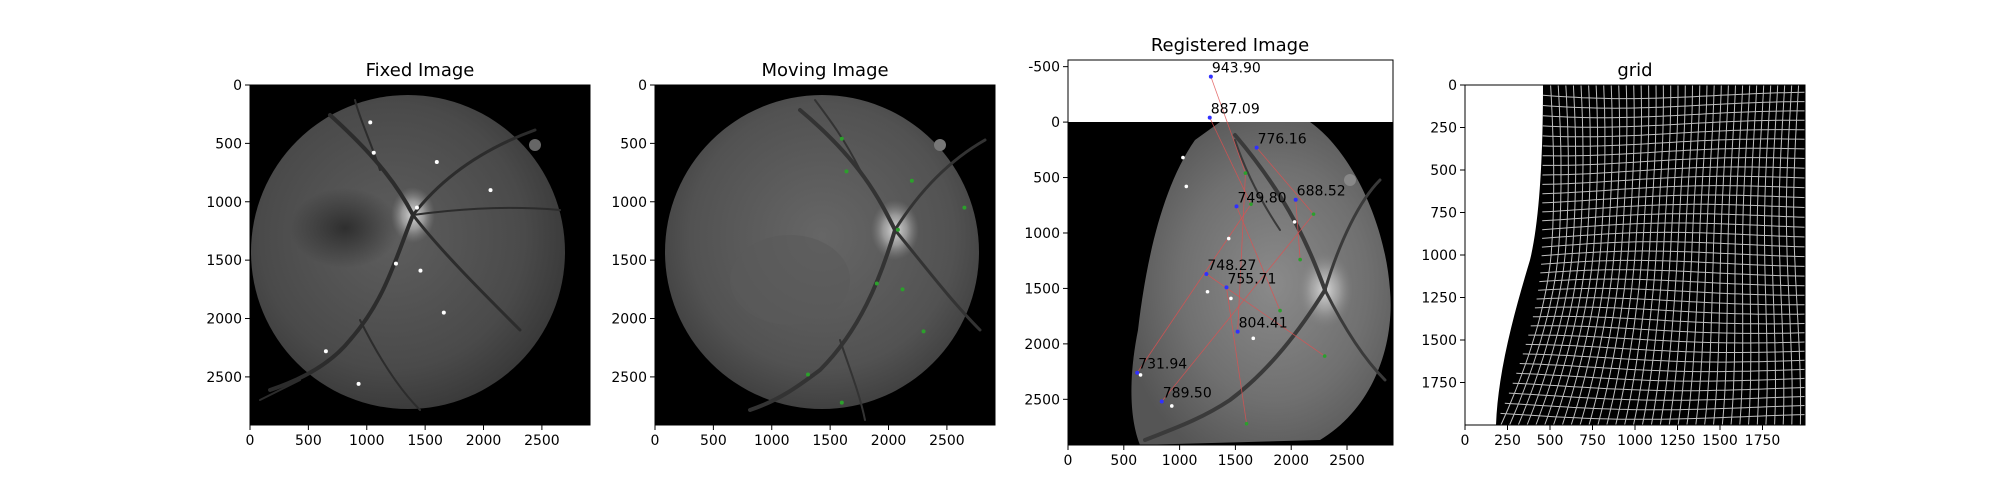  What do you see at coordinates (1251, 279) in the screenshot?
I see `distance-annotation: 755.71` at bounding box center [1251, 279].